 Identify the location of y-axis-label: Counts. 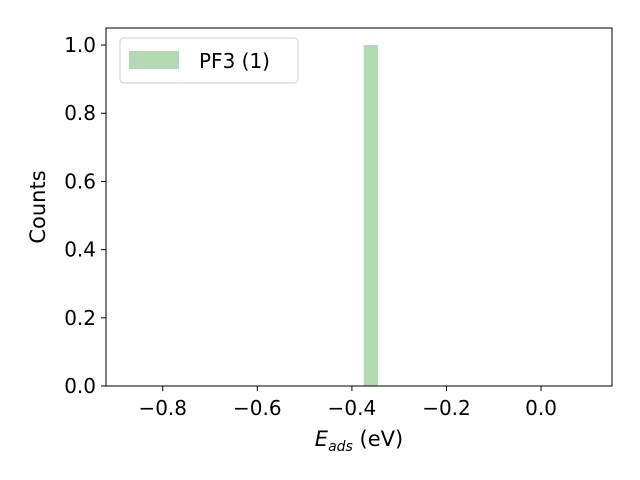
(38, 206).